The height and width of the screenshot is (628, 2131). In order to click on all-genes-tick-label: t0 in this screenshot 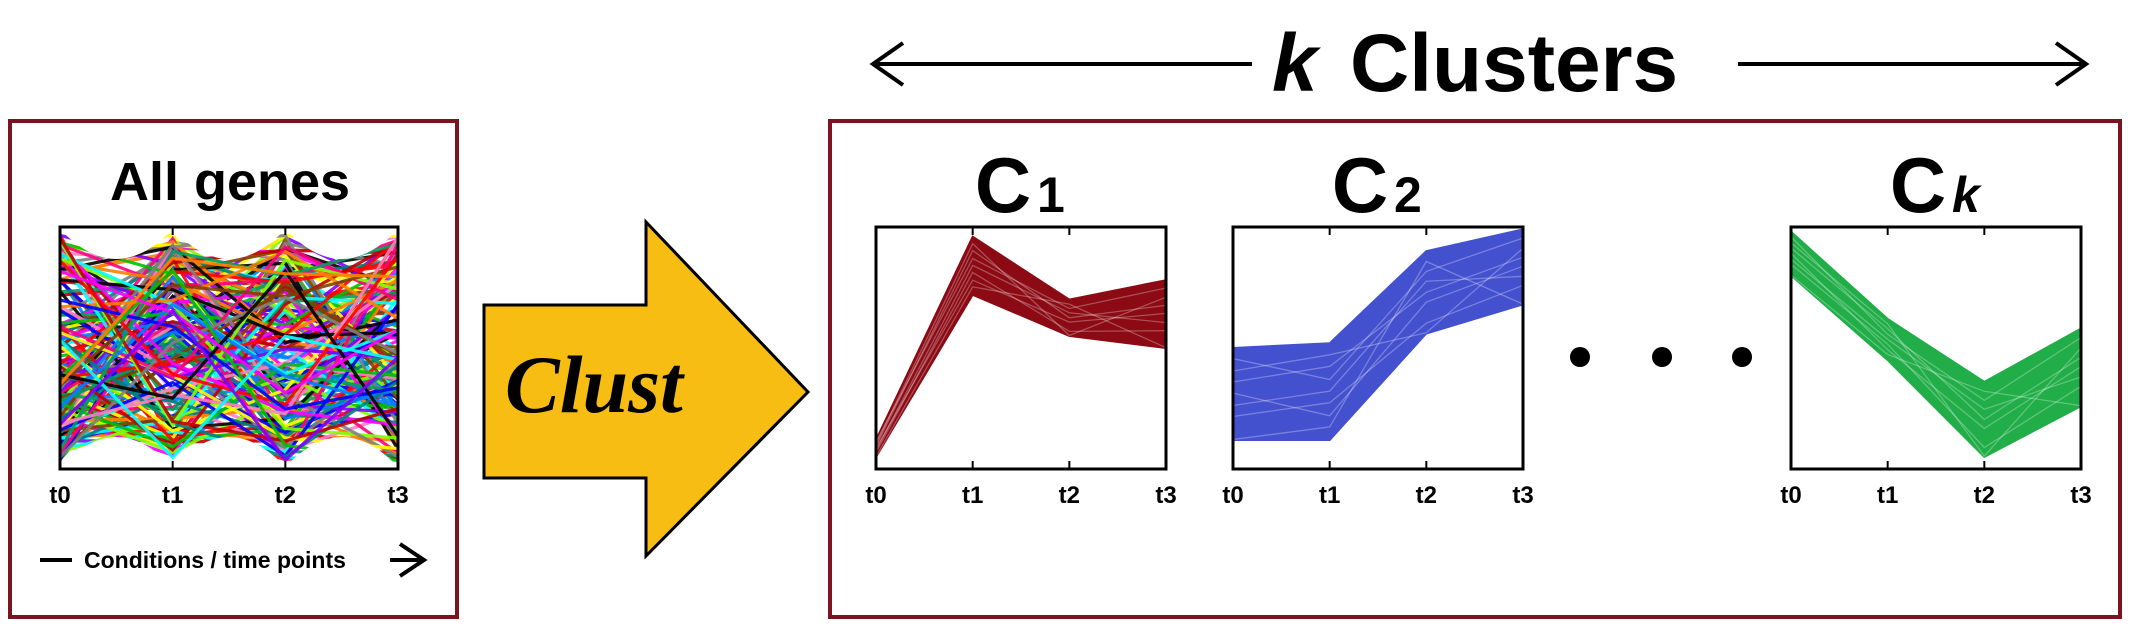, I will do `click(59, 495)`.